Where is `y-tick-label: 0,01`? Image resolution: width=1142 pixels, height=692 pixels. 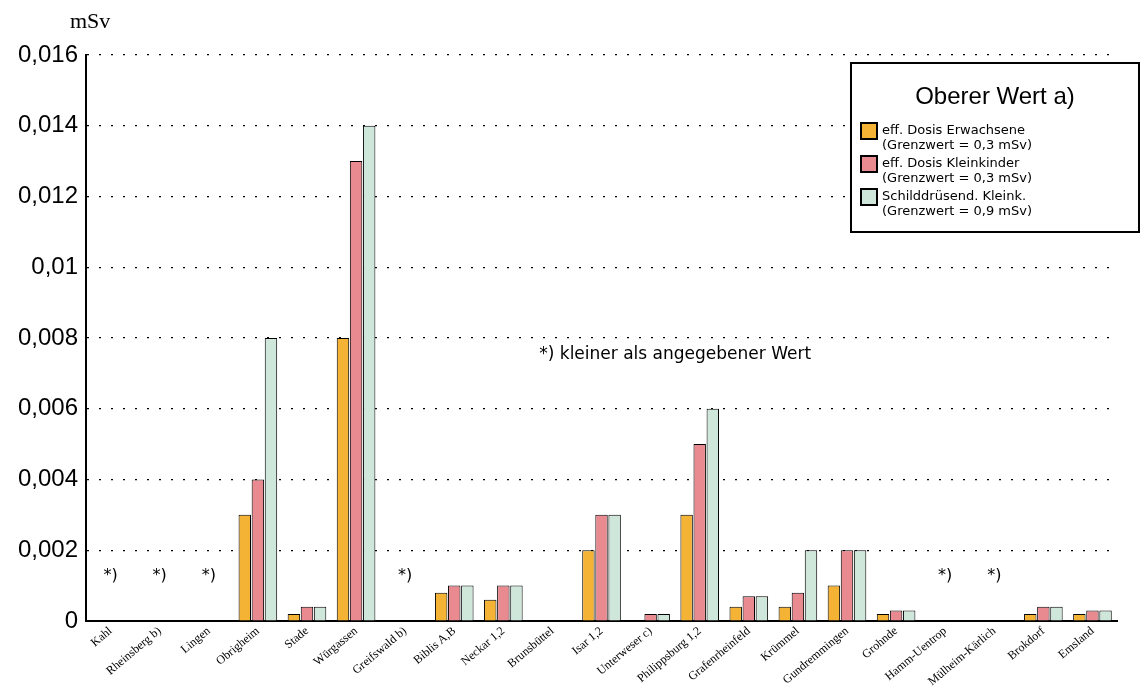
y-tick-label: 0,01 is located at coordinates (55, 265).